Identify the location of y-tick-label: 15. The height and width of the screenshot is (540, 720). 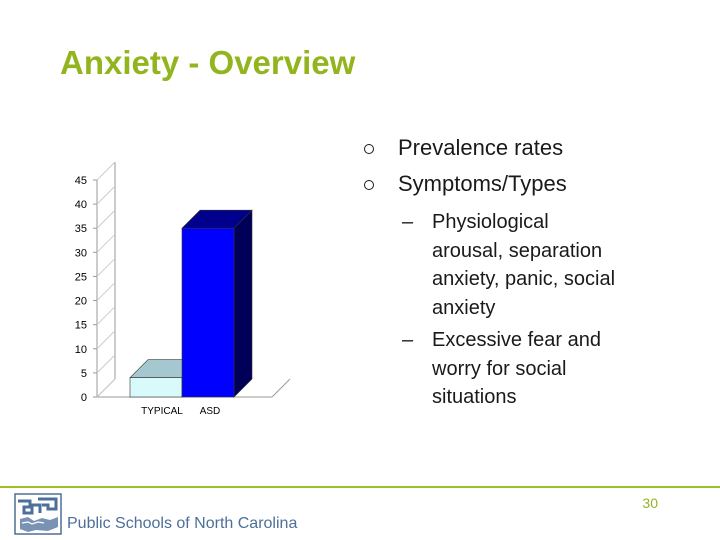
(81, 326).